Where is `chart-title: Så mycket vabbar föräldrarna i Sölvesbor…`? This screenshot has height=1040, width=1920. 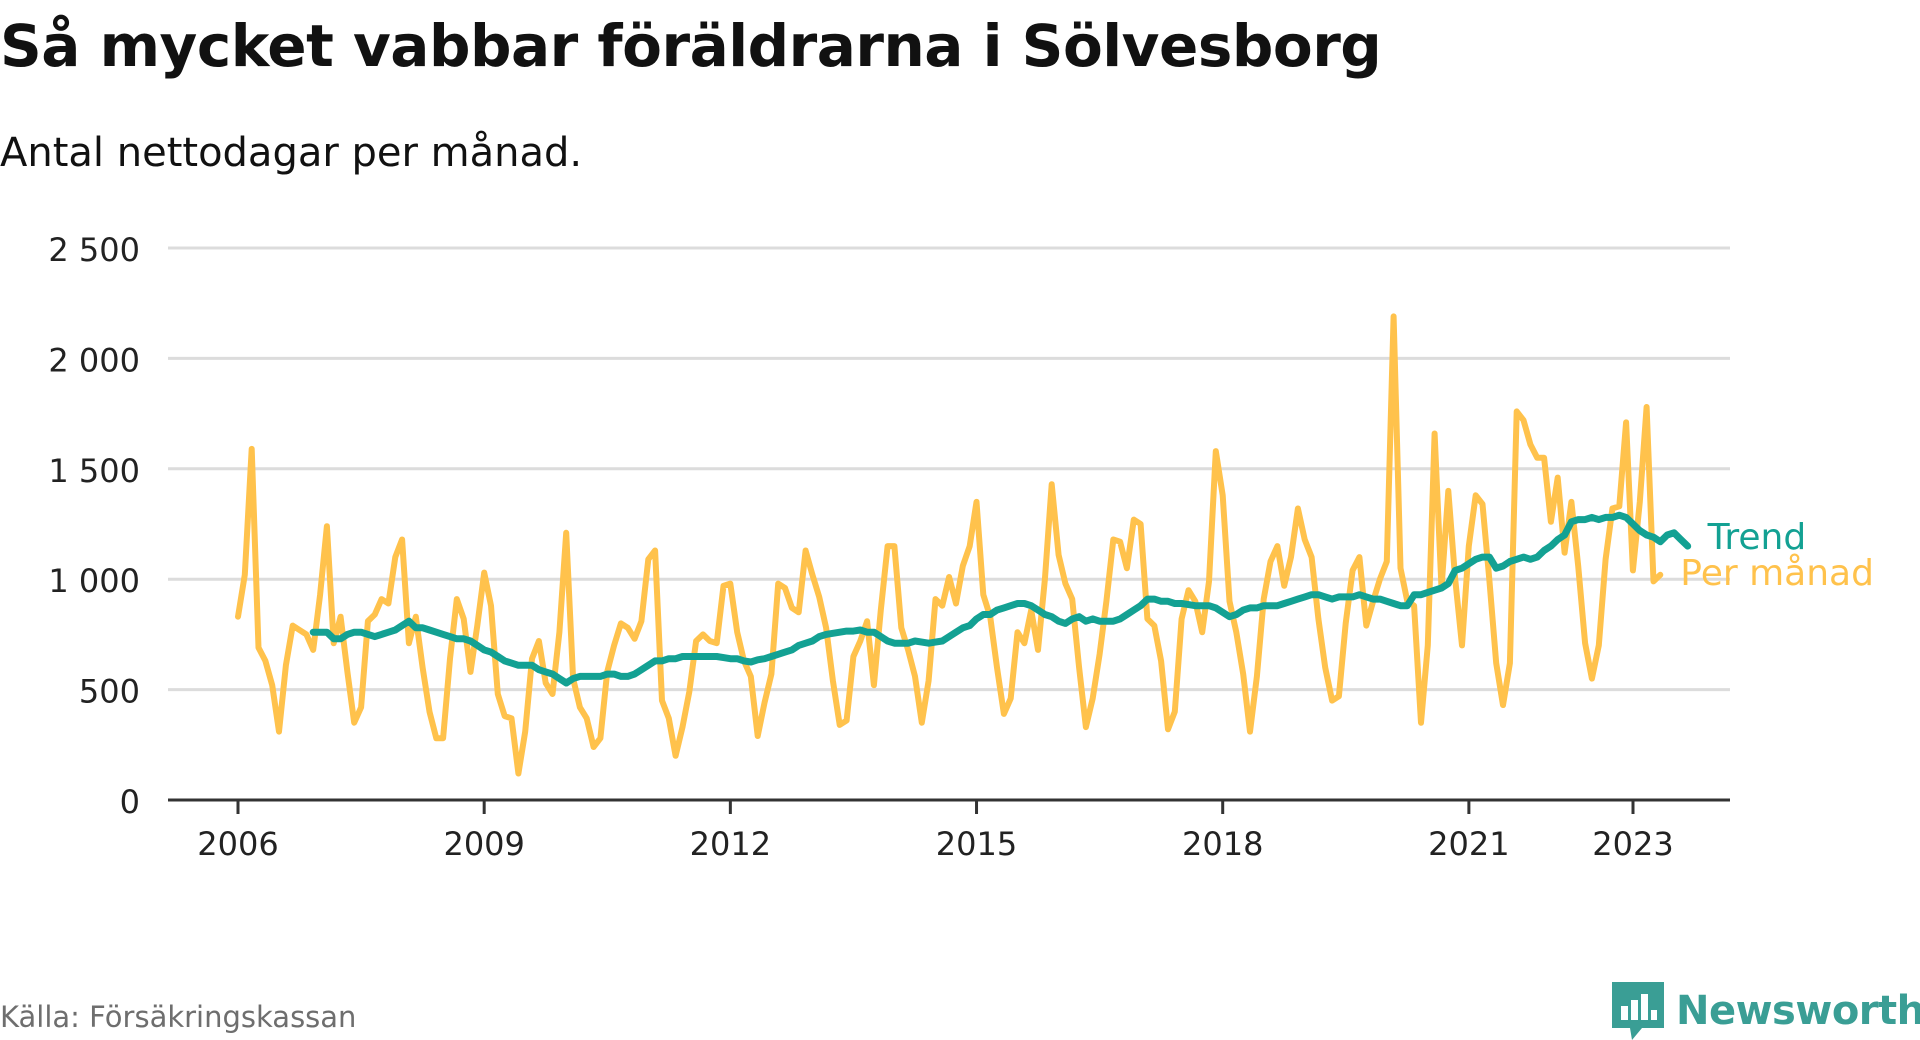 chart-title: Så mycket vabbar föräldrarna i Sölvesbor… is located at coordinates (691, 46).